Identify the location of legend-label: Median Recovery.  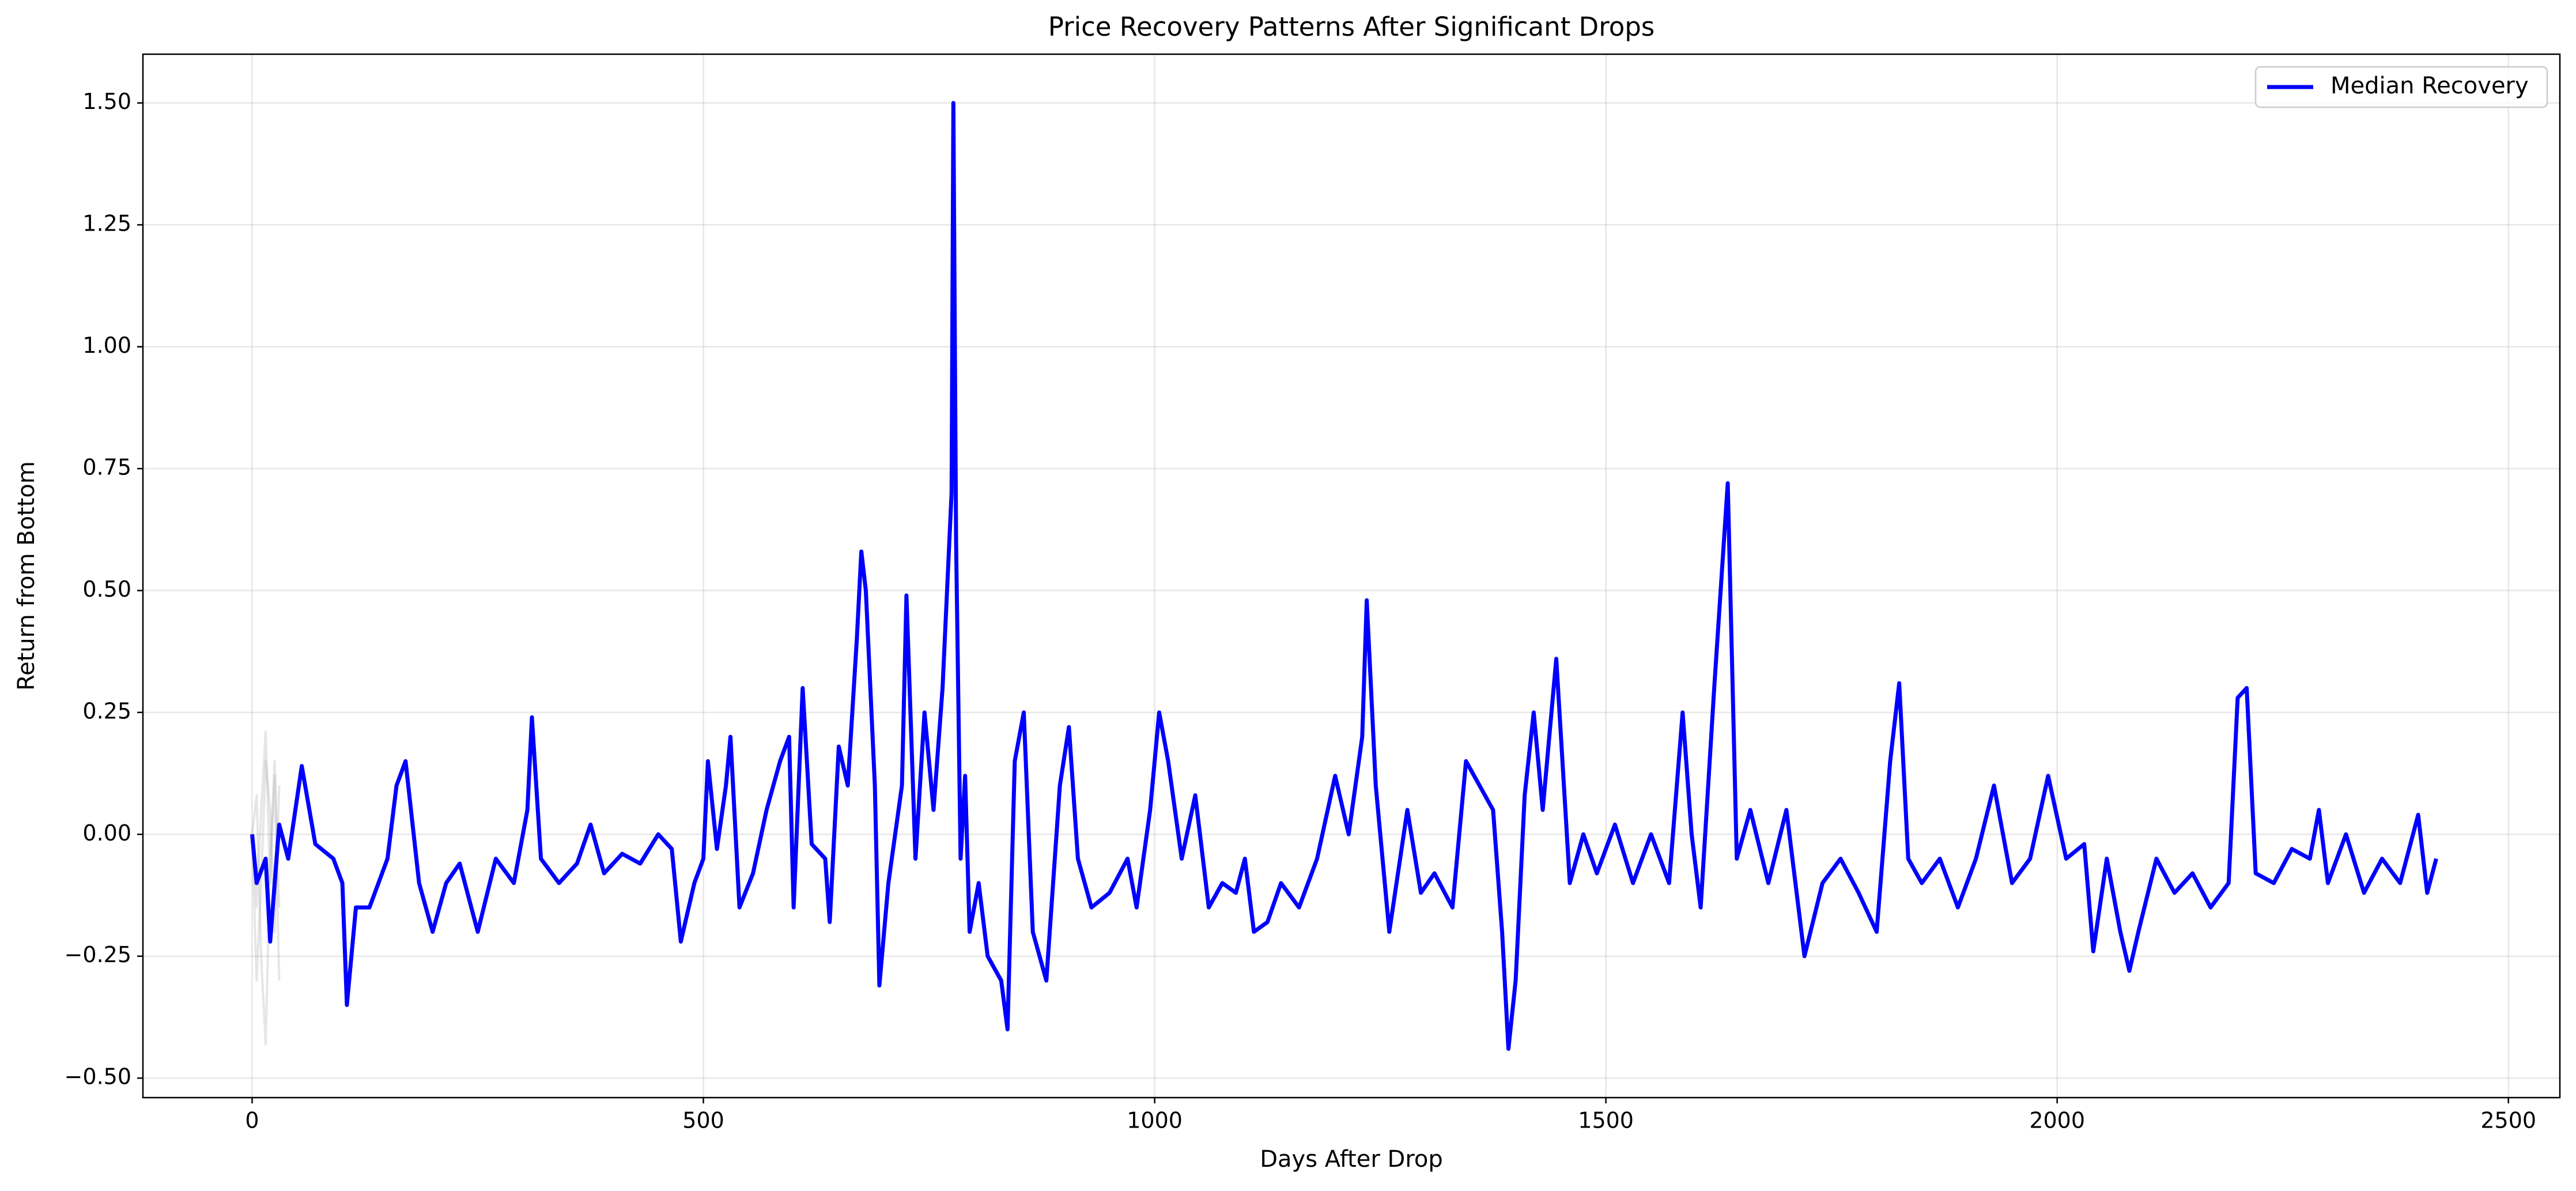
(2430, 86).